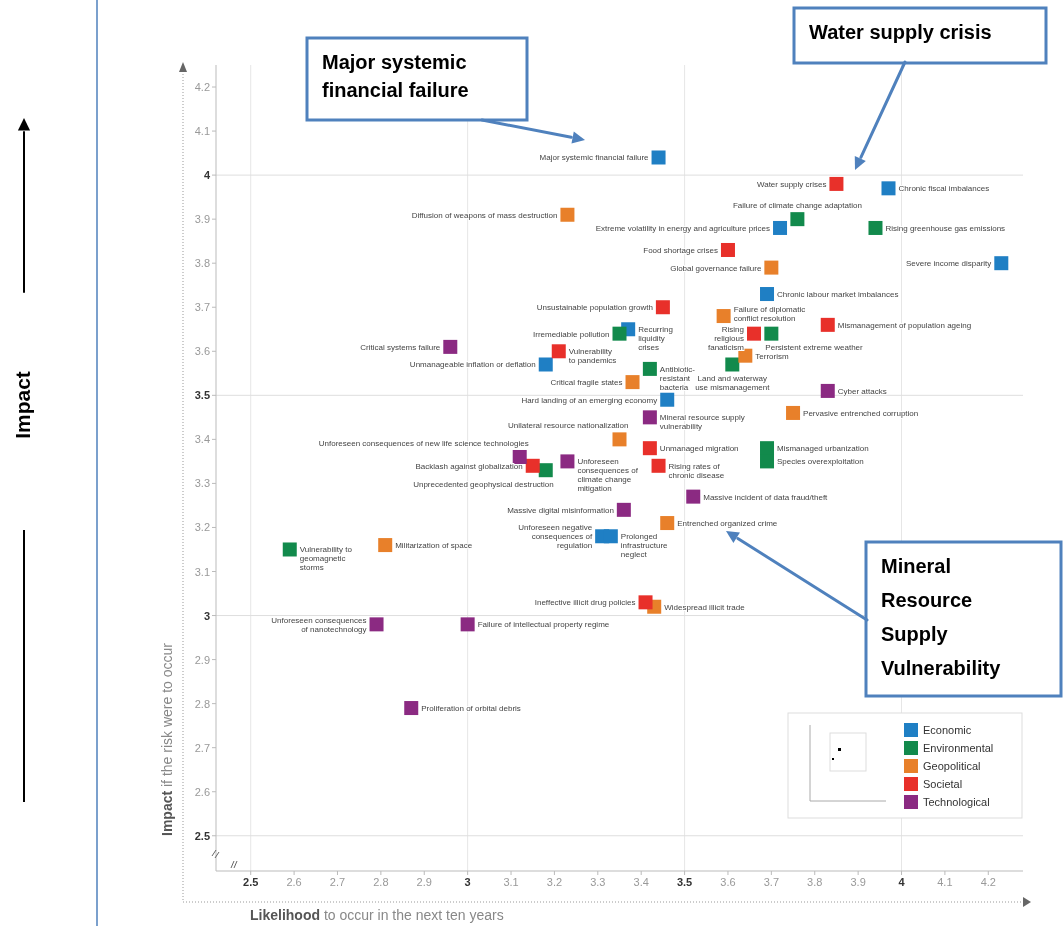  Describe the element at coordinates (814, 347) in the screenshot. I see `annotation: Persistent extreme weather` at that location.